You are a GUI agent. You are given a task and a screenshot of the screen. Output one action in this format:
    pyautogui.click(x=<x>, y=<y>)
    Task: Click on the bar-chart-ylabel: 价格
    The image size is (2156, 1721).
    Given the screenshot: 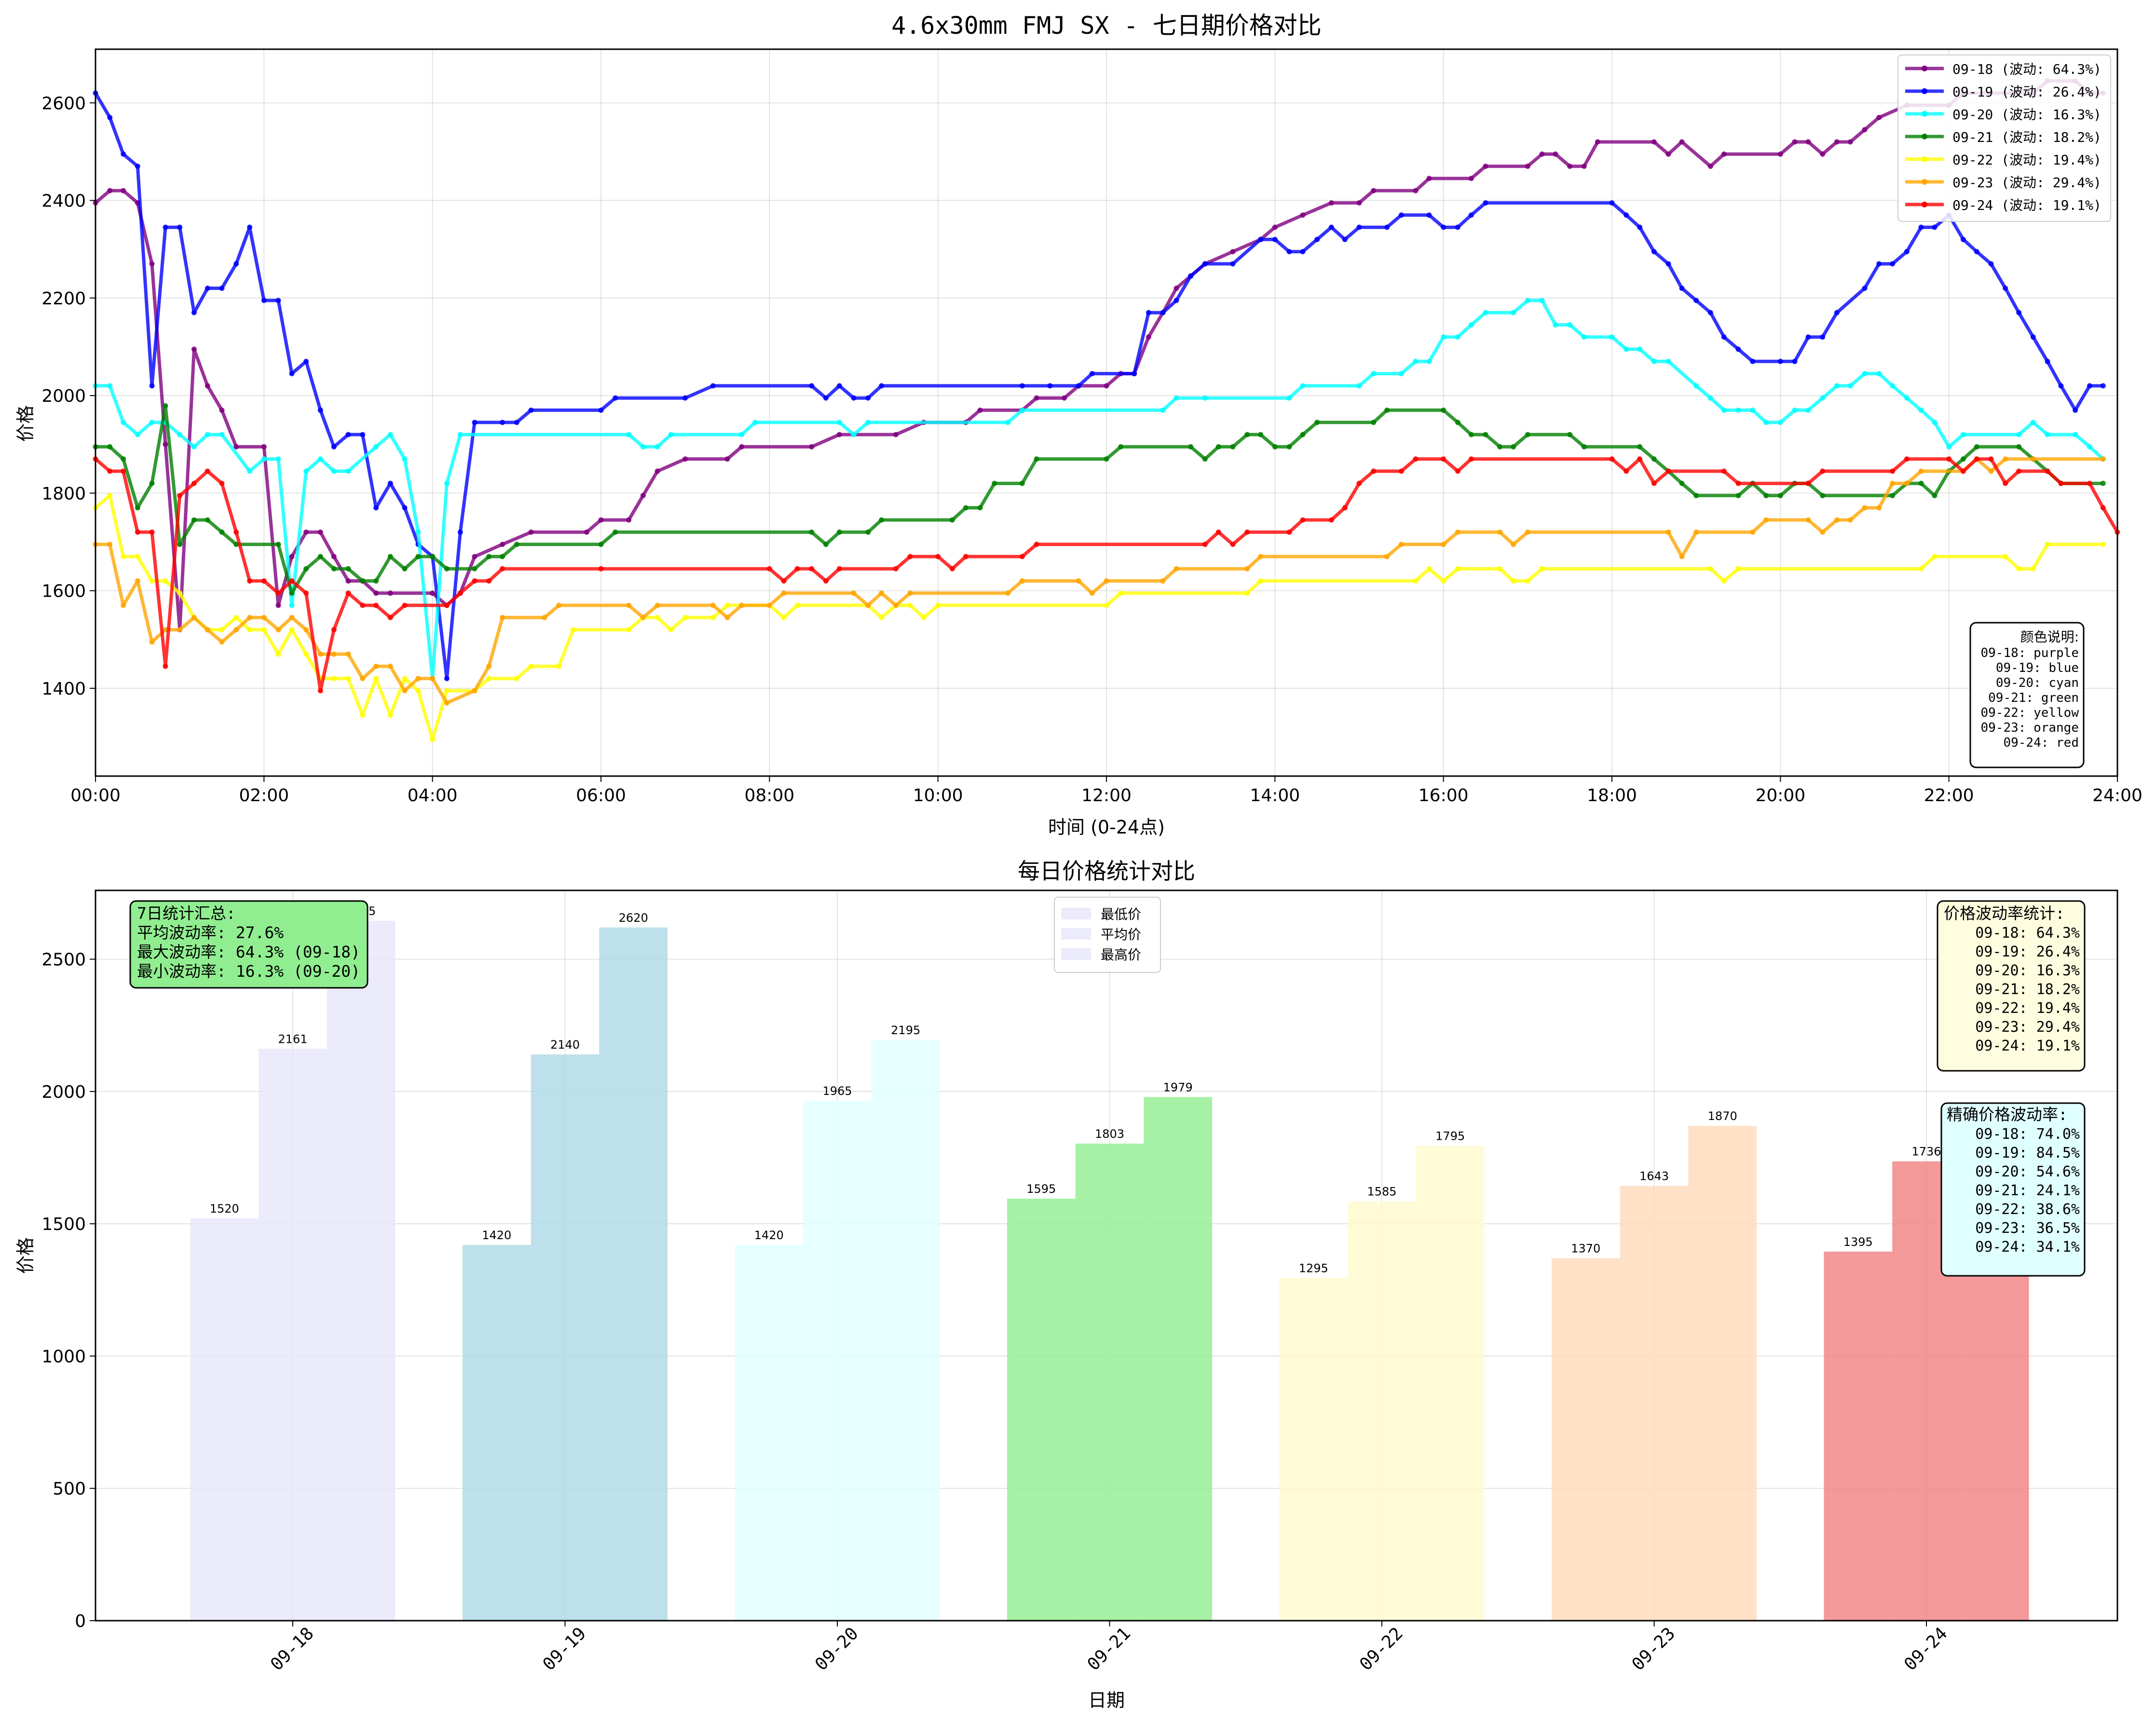 What is the action you would take?
    pyautogui.click(x=25, y=1255)
    